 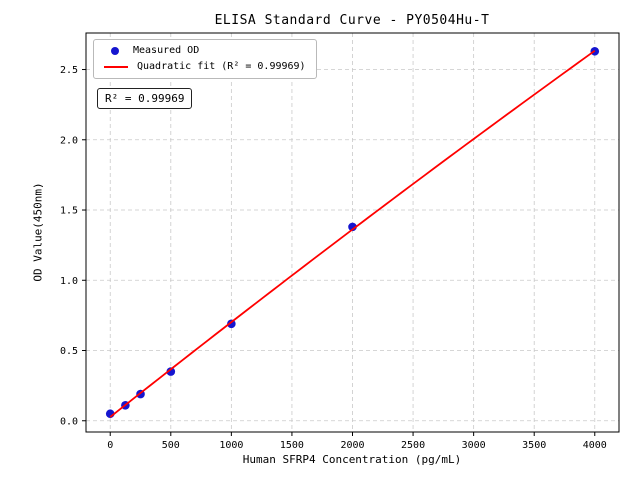 I want to click on svg-text: 0.5, so click(x=69, y=351).